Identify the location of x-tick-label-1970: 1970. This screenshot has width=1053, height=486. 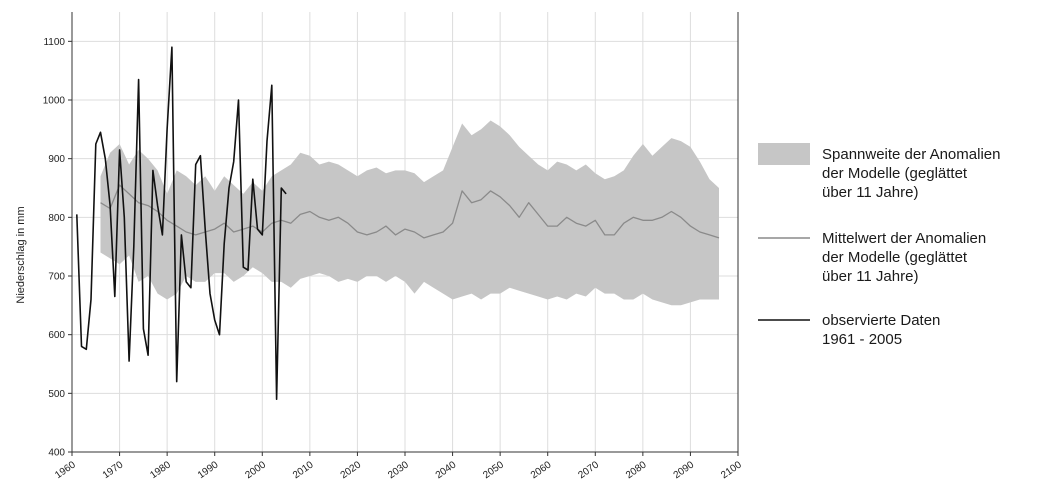
(113, 470).